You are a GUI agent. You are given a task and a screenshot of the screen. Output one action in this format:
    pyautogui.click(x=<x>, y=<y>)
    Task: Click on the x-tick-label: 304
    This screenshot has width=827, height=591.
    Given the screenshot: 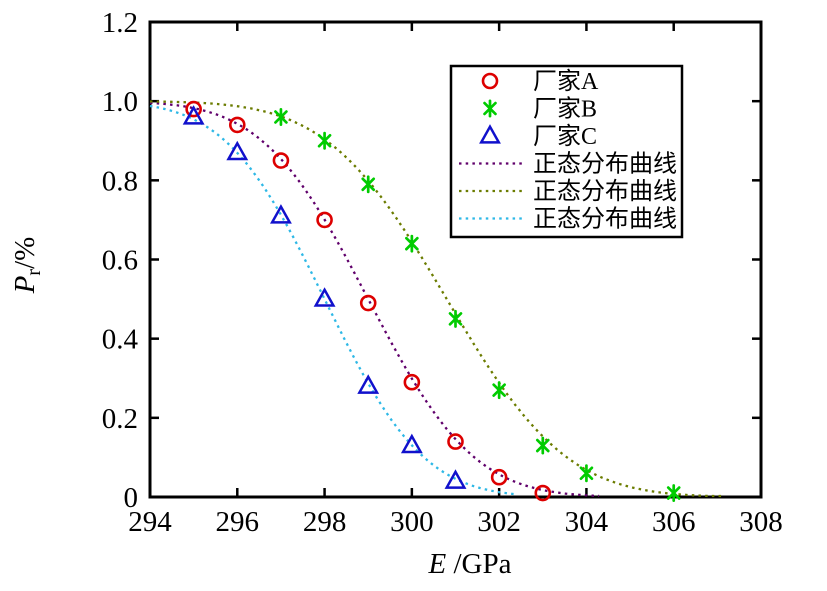 What is the action you would take?
    pyautogui.click(x=587, y=522)
    